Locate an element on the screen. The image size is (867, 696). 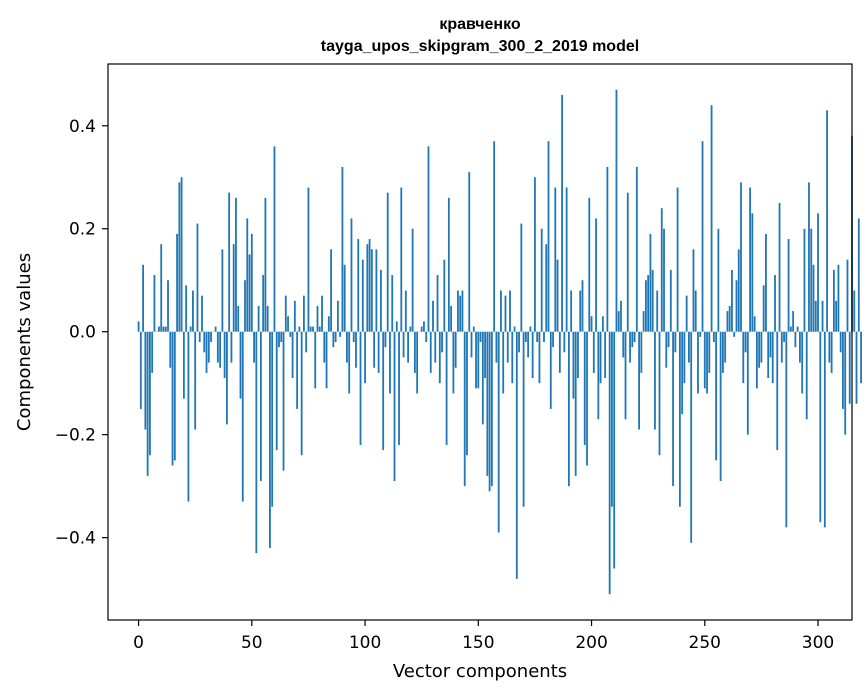
x-tick-label: 250 is located at coordinates (705, 643).